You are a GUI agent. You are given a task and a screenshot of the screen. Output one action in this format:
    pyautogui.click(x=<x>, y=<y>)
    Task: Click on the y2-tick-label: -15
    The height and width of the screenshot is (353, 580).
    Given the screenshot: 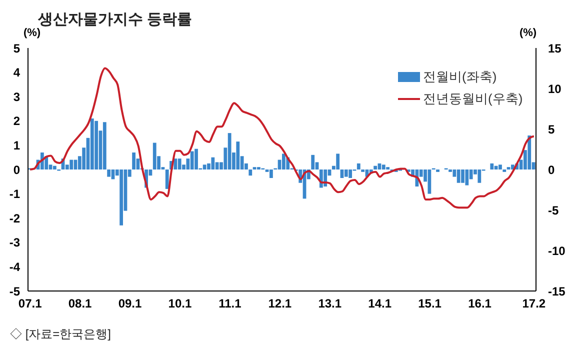 What is the action you would take?
    pyautogui.click(x=557, y=291)
    